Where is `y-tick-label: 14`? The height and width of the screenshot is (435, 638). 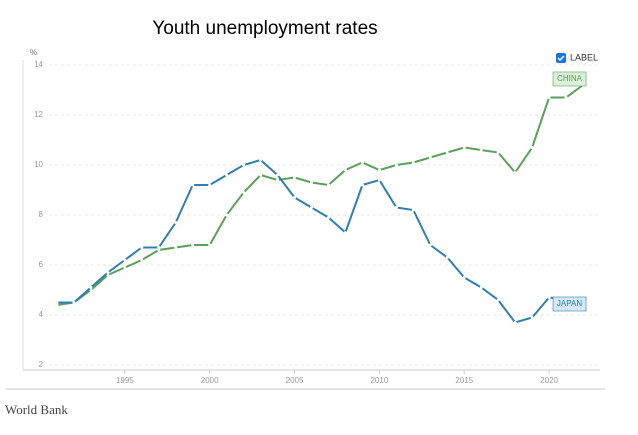
y-tick-label: 14 is located at coordinates (38, 64).